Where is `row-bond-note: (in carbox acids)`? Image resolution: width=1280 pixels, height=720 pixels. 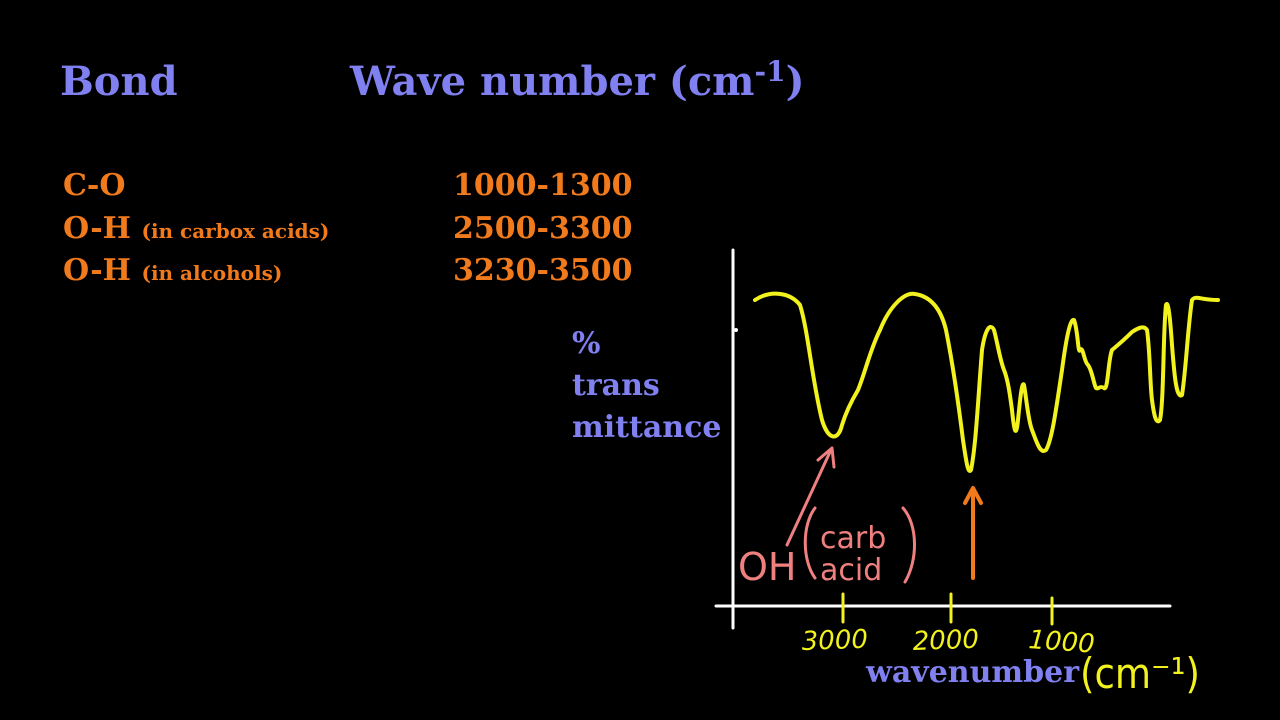 row-bond-note: (in carbox acids) is located at coordinates (235, 231).